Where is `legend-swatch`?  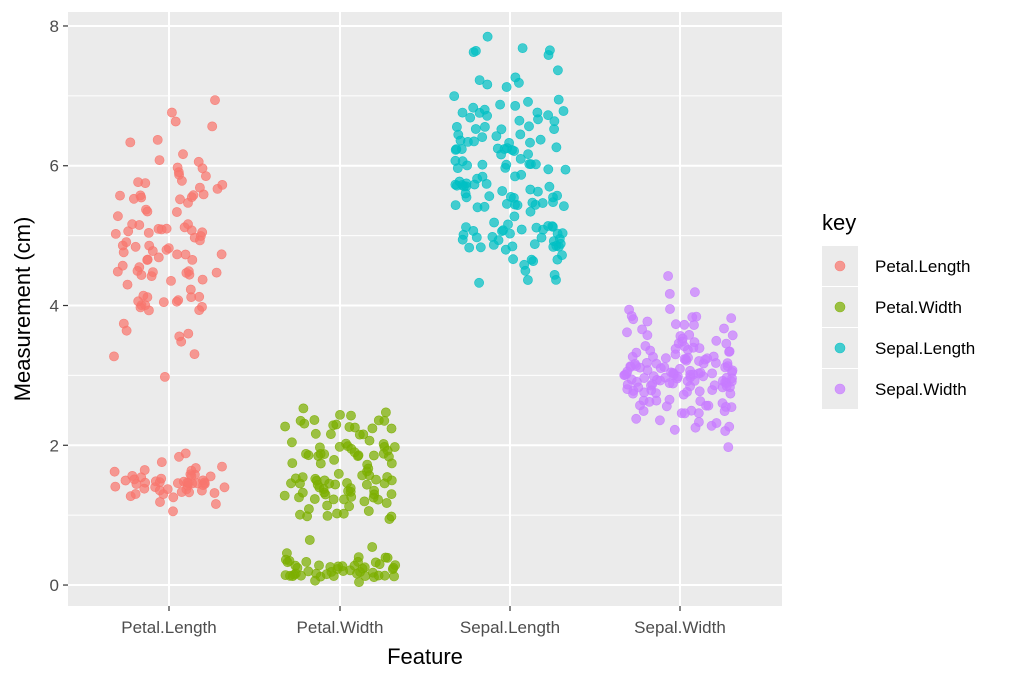 legend-swatch is located at coordinates (840, 389).